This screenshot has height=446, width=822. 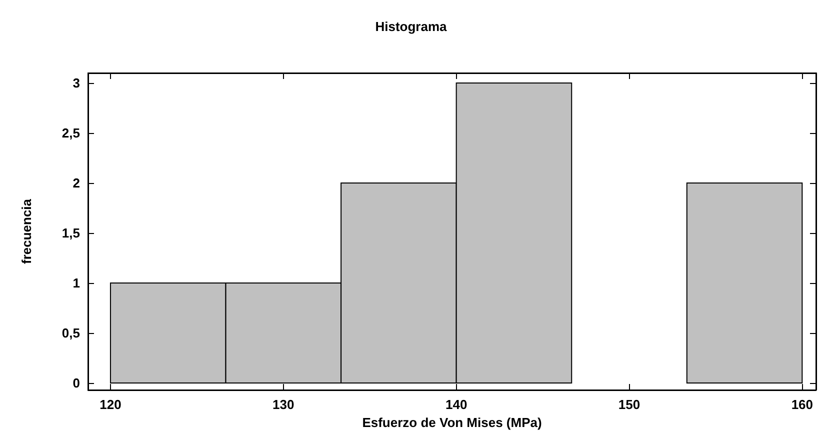 I want to click on x-tick-label: 160, so click(x=802, y=404).